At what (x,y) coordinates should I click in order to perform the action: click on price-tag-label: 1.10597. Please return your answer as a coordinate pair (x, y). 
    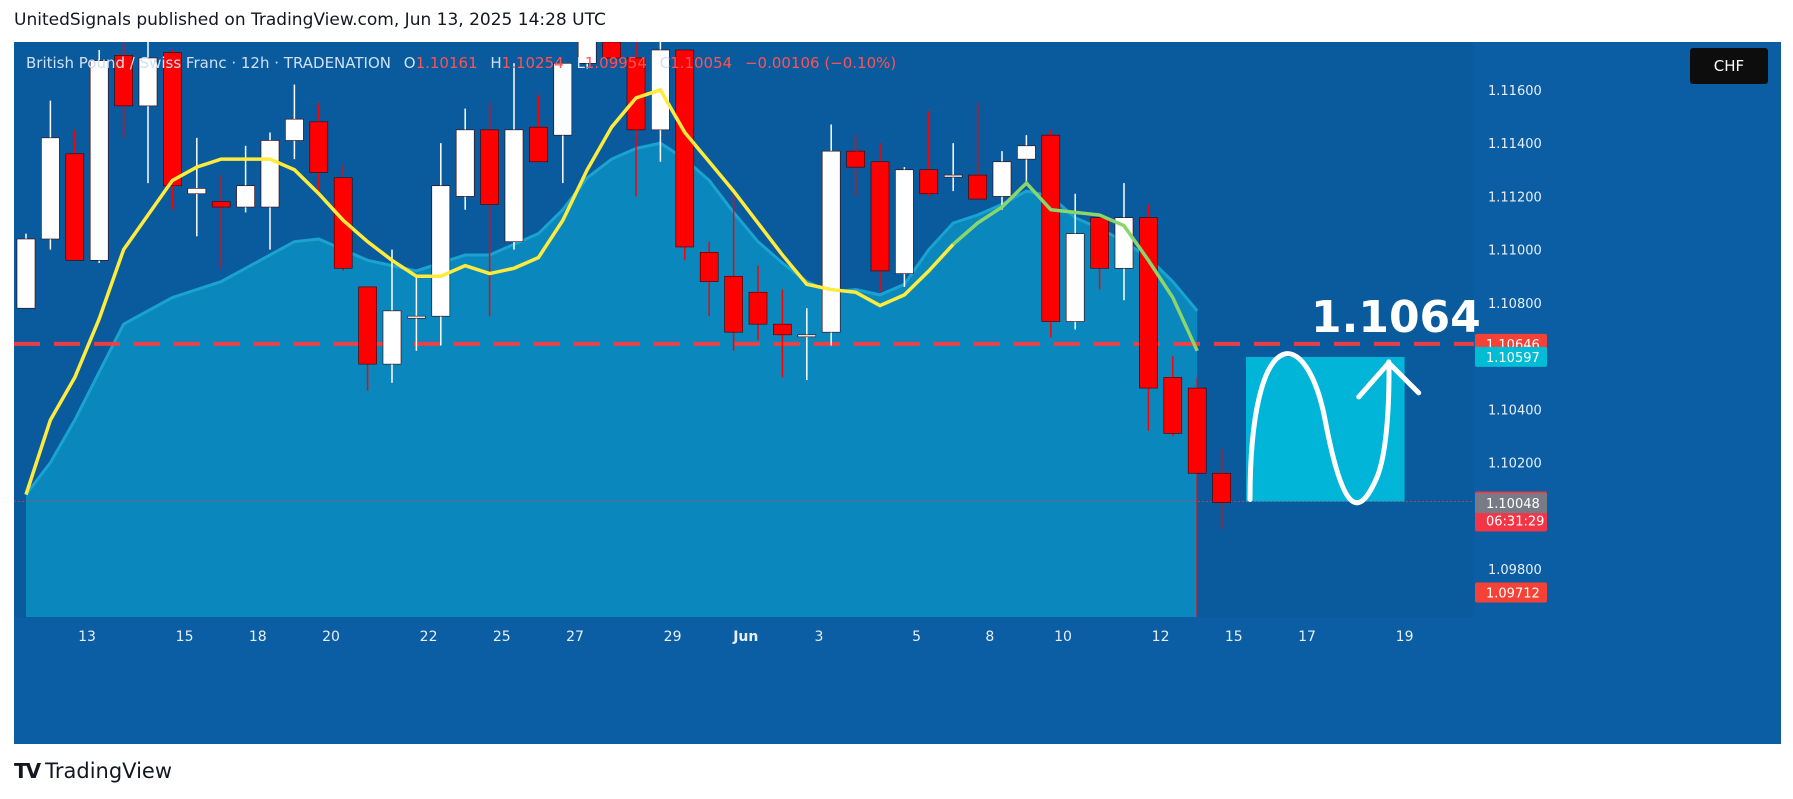
    Looking at the image, I should click on (1513, 358).